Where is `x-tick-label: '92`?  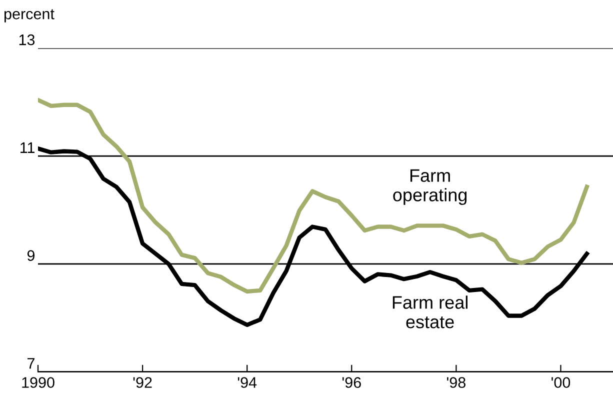 x-tick-label: '92 is located at coordinates (142, 382).